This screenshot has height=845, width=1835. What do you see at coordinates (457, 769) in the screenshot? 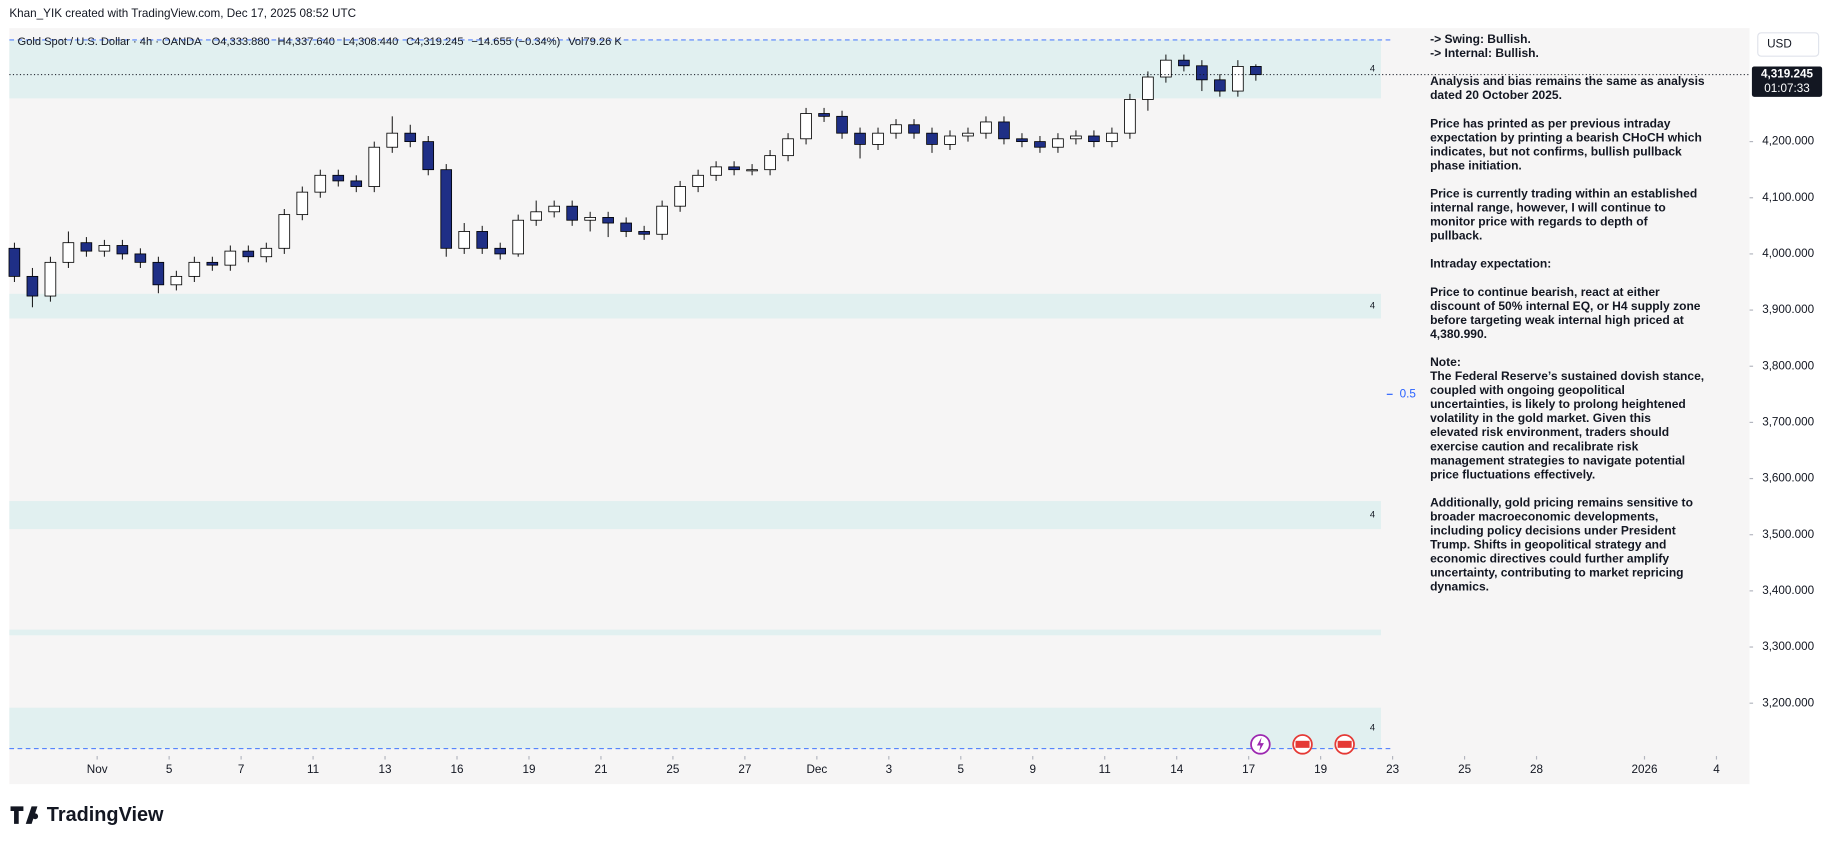
I see `x-tick-label: 16` at bounding box center [457, 769].